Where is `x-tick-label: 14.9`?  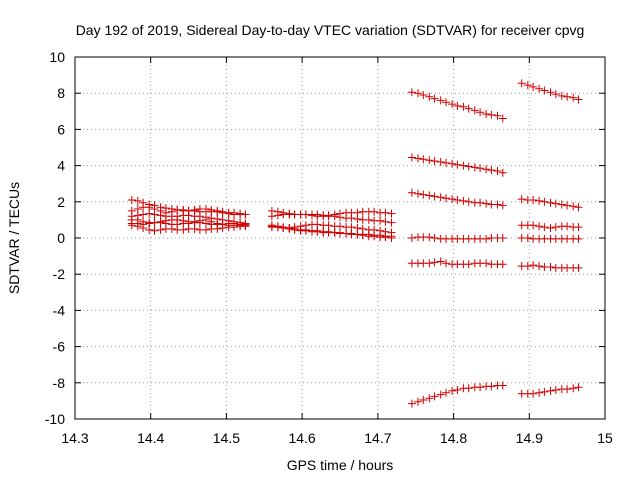
x-tick-label: 14.9 is located at coordinates (529, 438).